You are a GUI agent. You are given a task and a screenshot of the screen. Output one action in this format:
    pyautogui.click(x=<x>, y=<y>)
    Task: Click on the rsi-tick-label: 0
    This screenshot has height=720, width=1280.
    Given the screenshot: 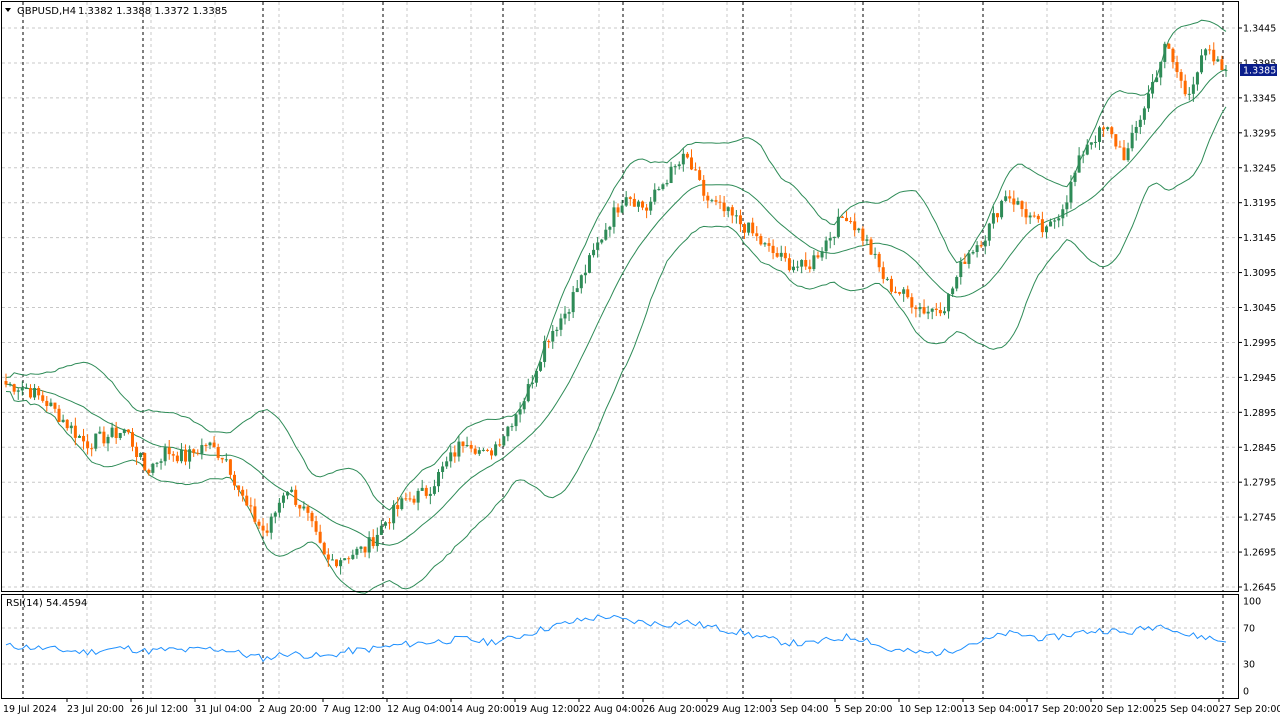 What is the action you would take?
    pyautogui.click(x=1246, y=692)
    